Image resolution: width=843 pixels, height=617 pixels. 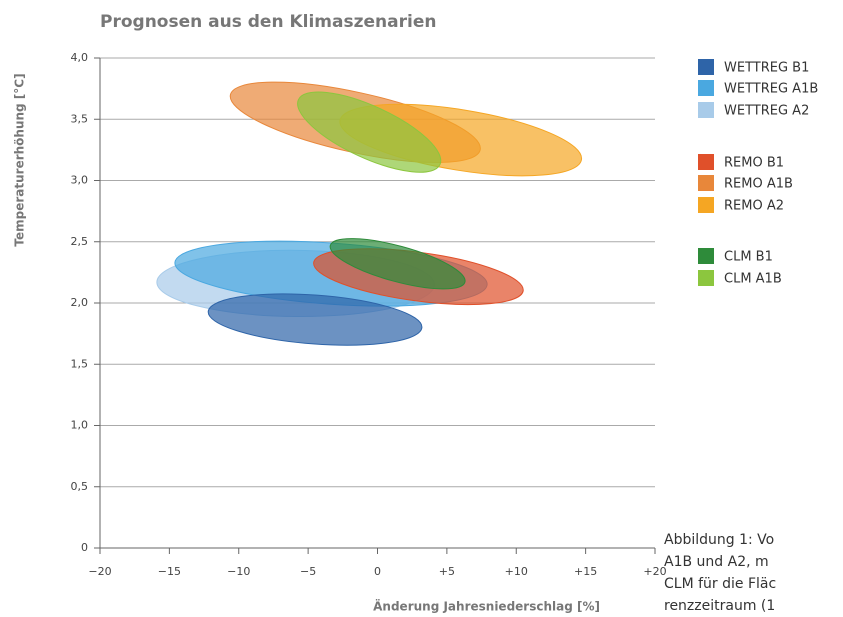 What do you see at coordinates (377, 571) in the screenshot?
I see `x-tick-label: 0` at bounding box center [377, 571].